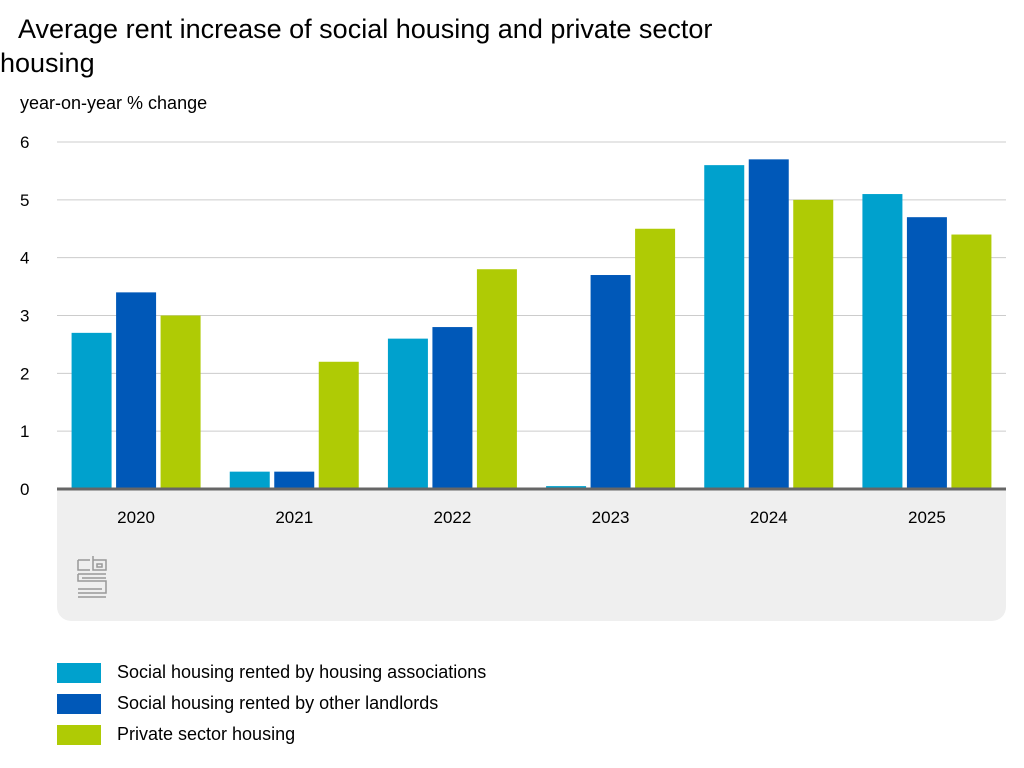 This screenshot has width=1024, height=768. I want to click on x-tick-label: 2022, so click(453, 517).